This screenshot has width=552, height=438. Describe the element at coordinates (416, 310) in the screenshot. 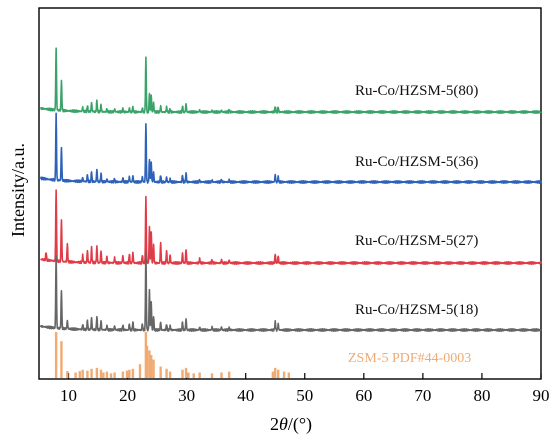

I see `series-label-4: Ru-Co/HZSM-5(18)` at that location.